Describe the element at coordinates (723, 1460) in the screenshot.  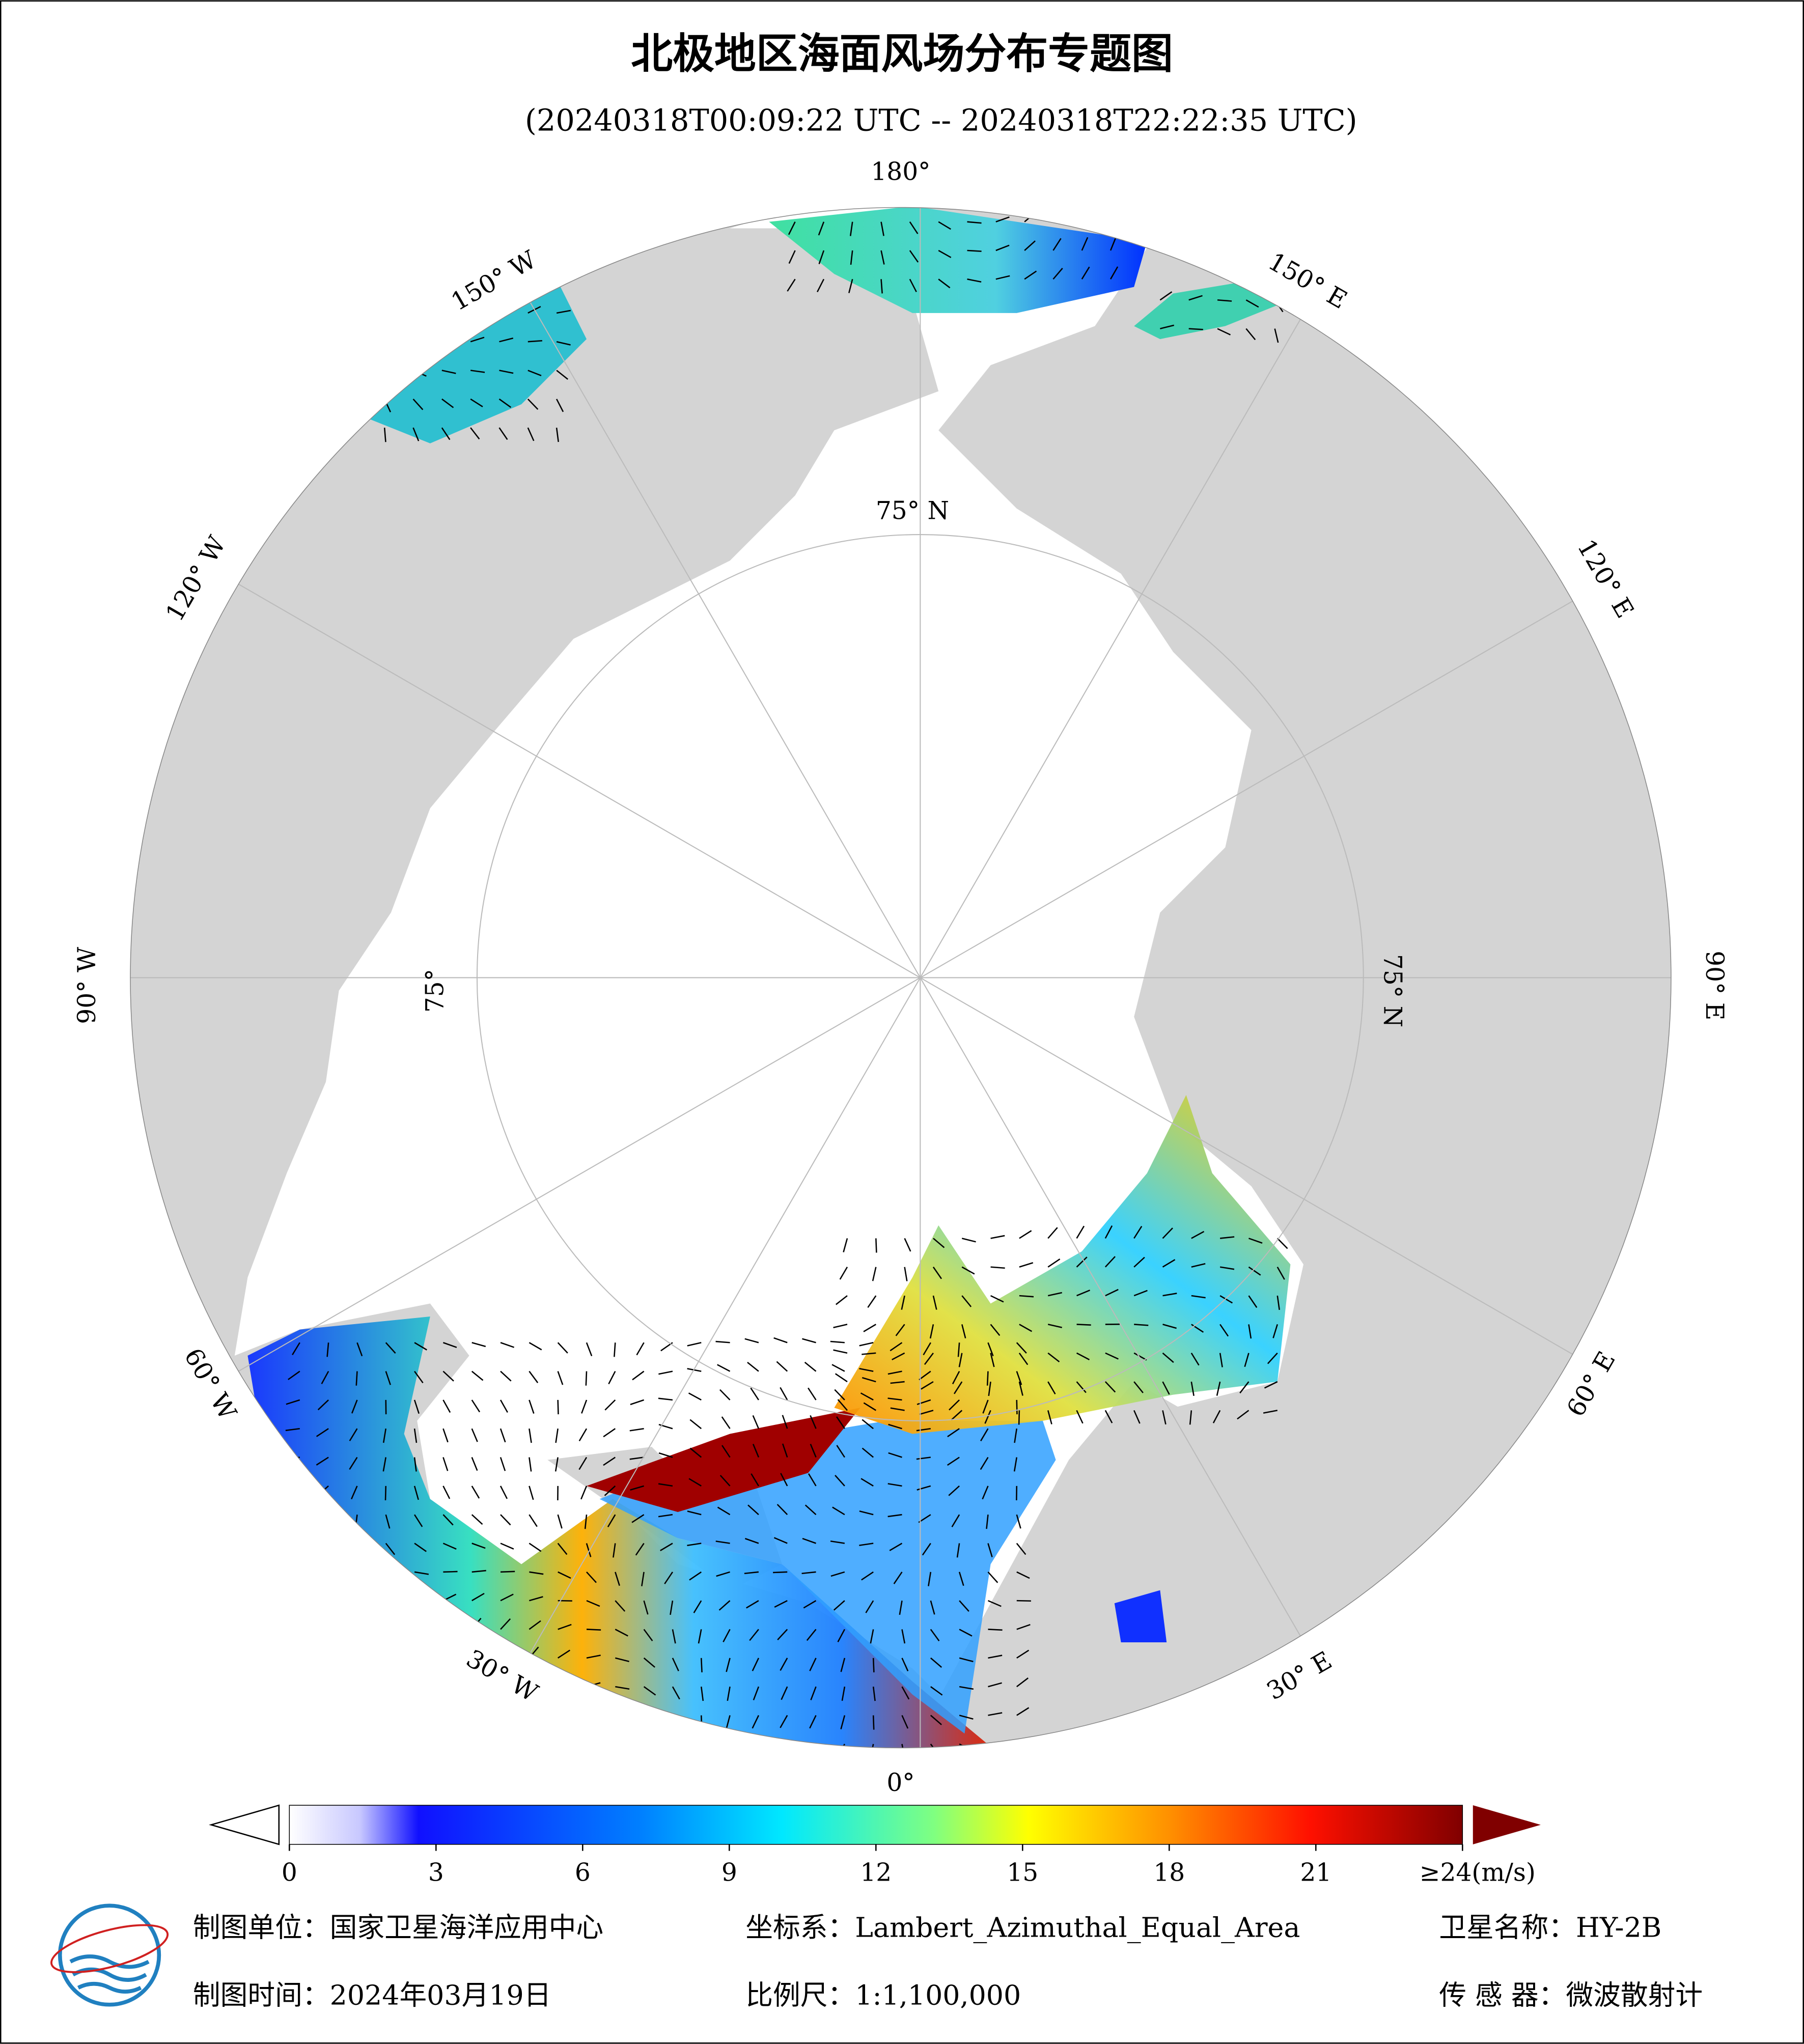
I see `wind-swath` at that location.